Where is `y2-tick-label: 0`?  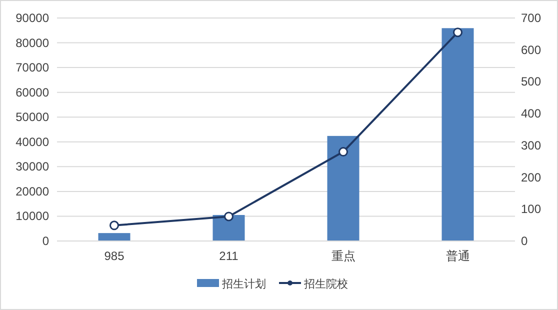
y2-tick-label: 0 is located at coordinates (524, 241).